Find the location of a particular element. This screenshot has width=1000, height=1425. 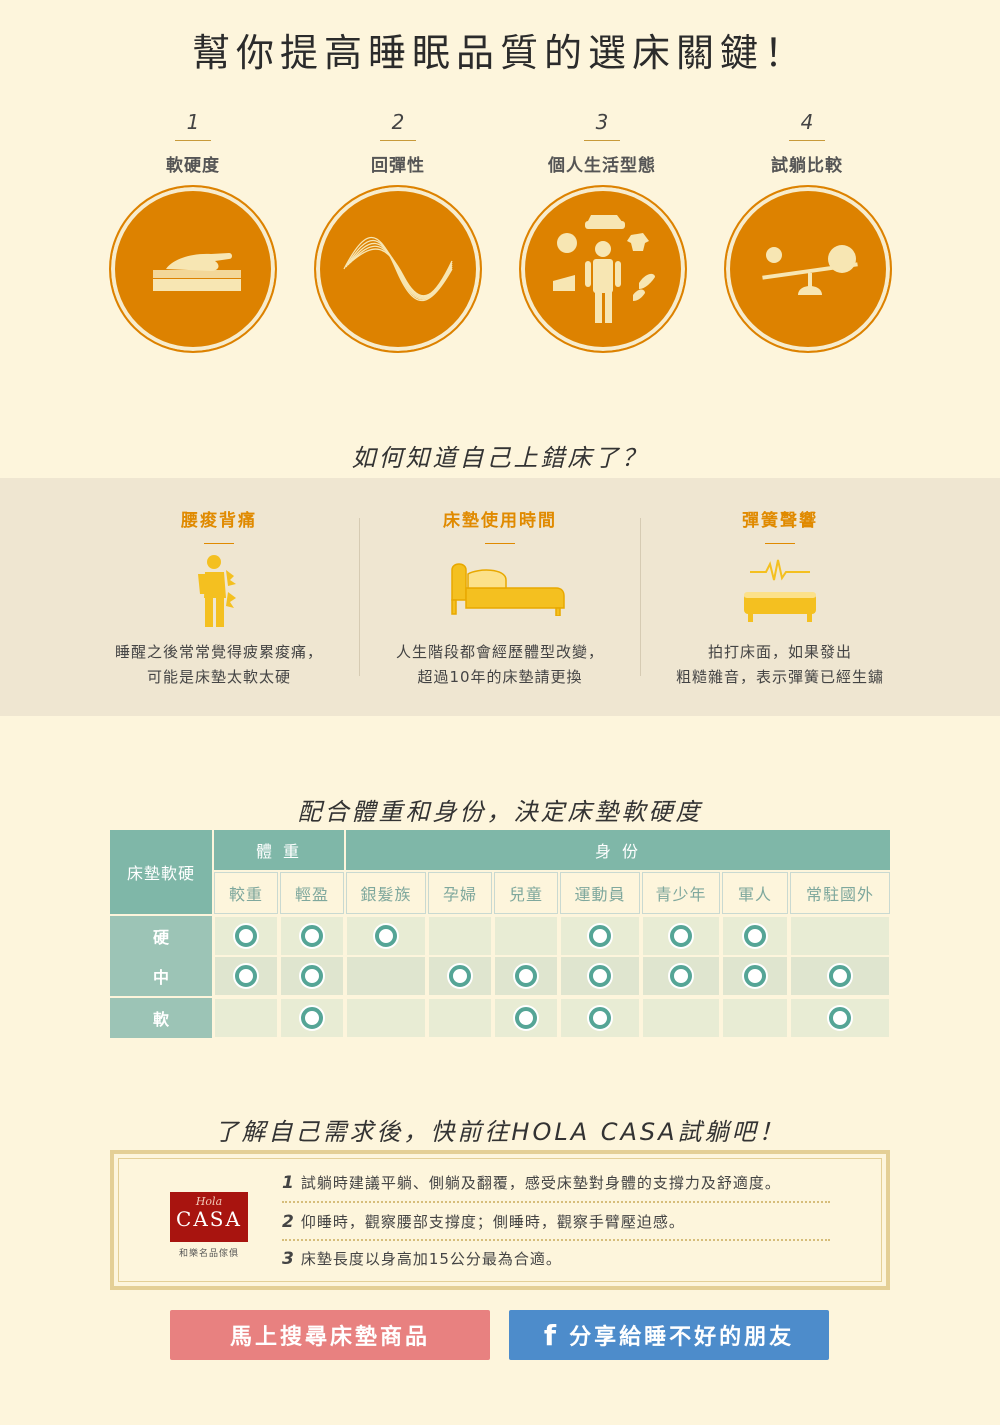

sign-desc-line: 超過10年的床墊請更換 is located at coordinates (500, 677).